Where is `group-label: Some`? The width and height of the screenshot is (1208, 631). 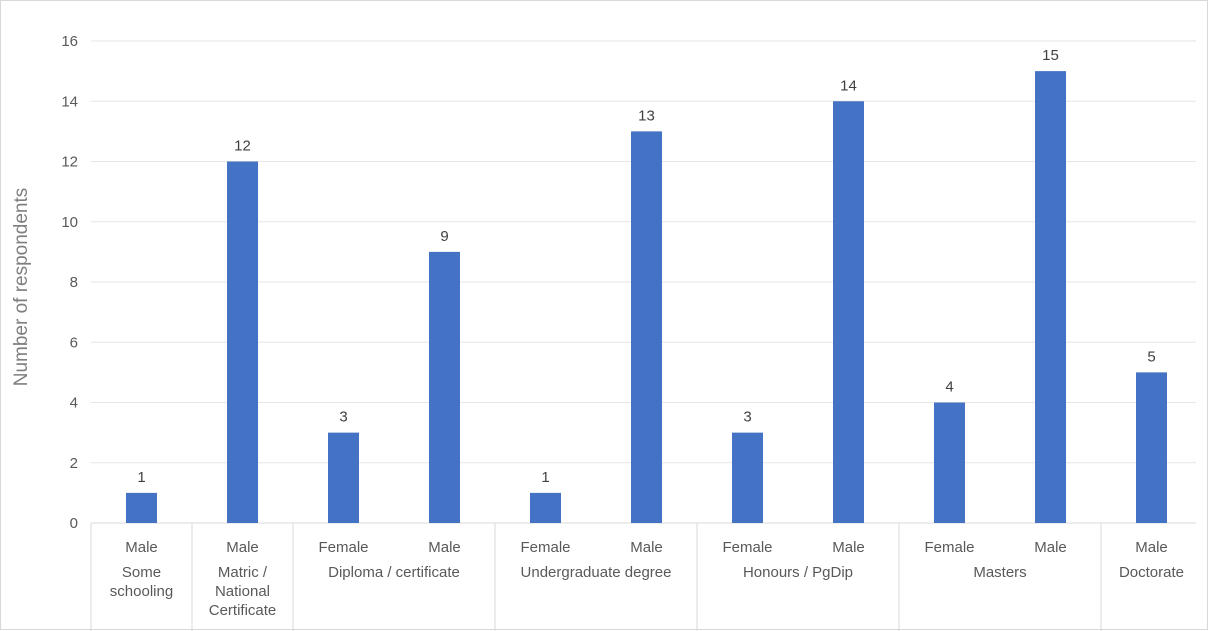
group-label: Some is located at coordinates (141, 572).